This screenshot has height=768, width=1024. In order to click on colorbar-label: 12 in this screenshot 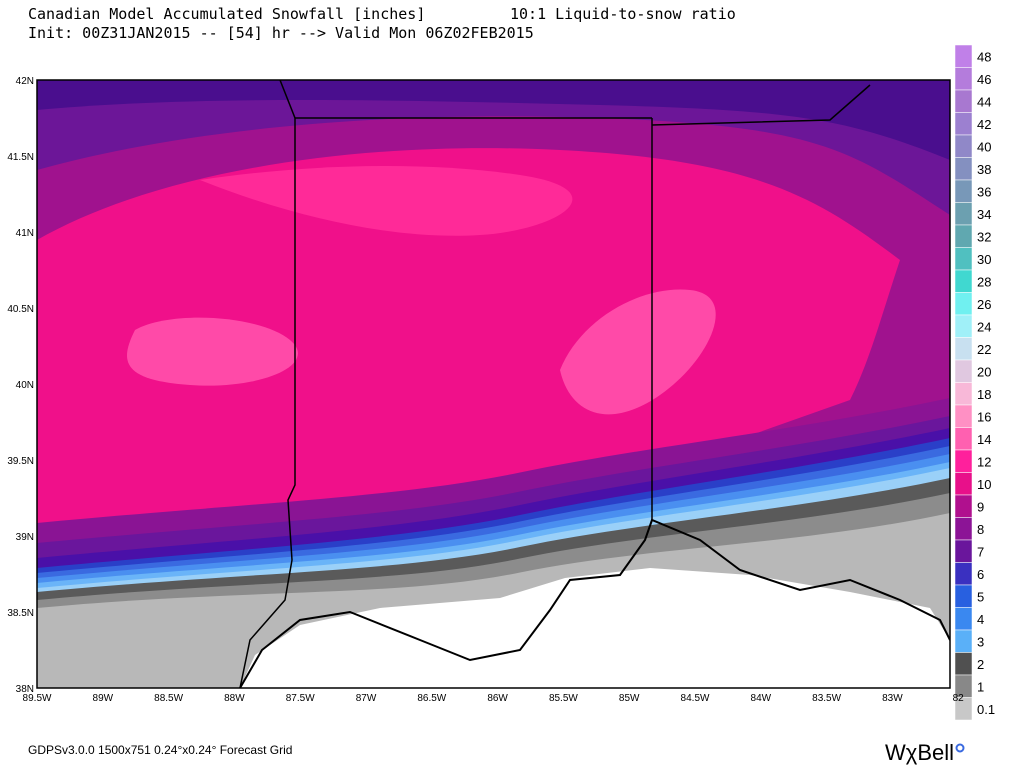, I will do `click(984, 461)`.